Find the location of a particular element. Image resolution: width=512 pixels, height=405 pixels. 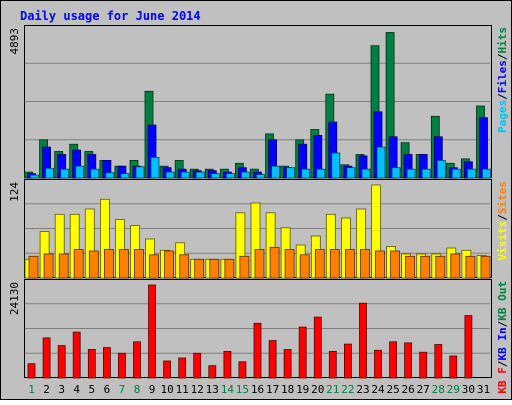

x-tick-label: 8 is located at coordinates (137, 389).